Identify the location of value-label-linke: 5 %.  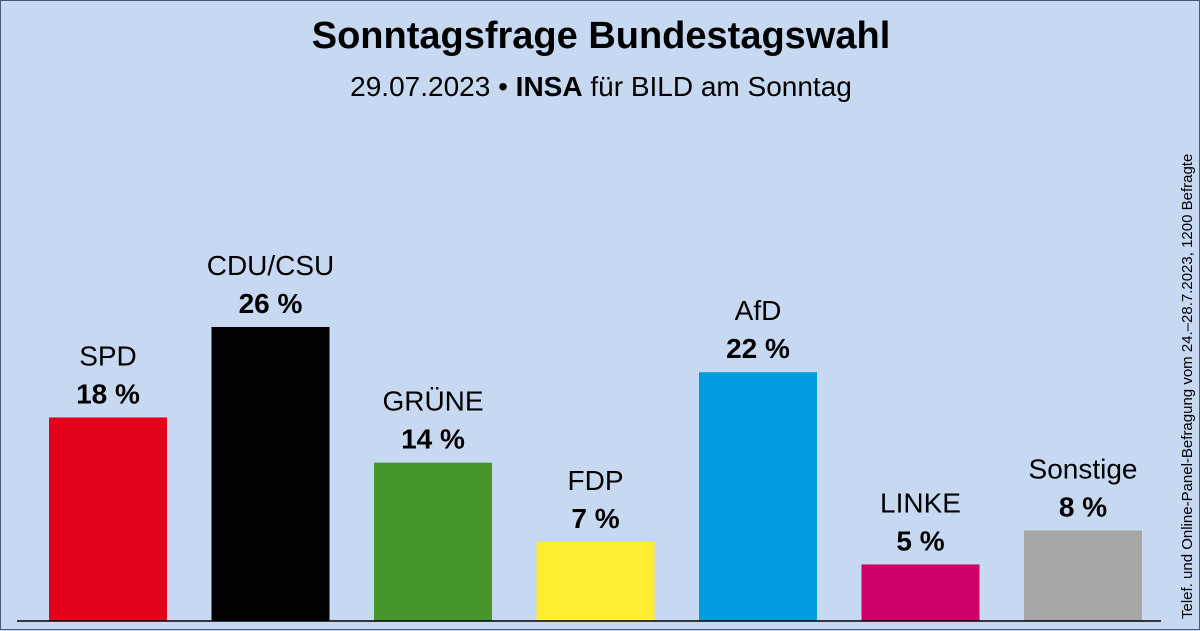
(920, 540).